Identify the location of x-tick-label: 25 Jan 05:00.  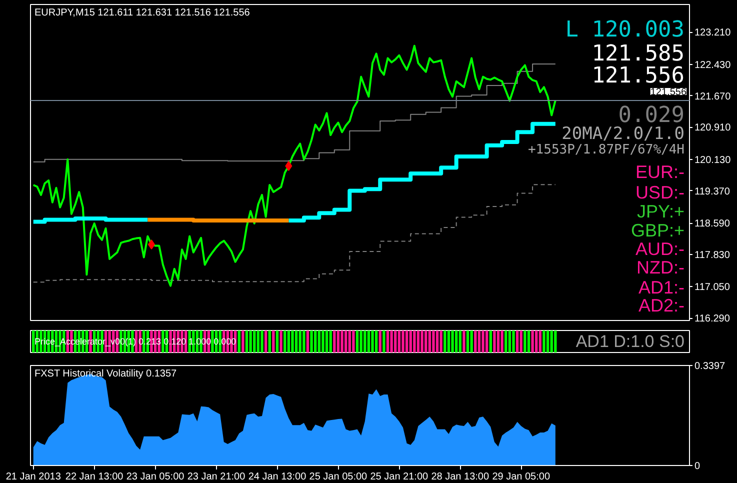
(338, 477).